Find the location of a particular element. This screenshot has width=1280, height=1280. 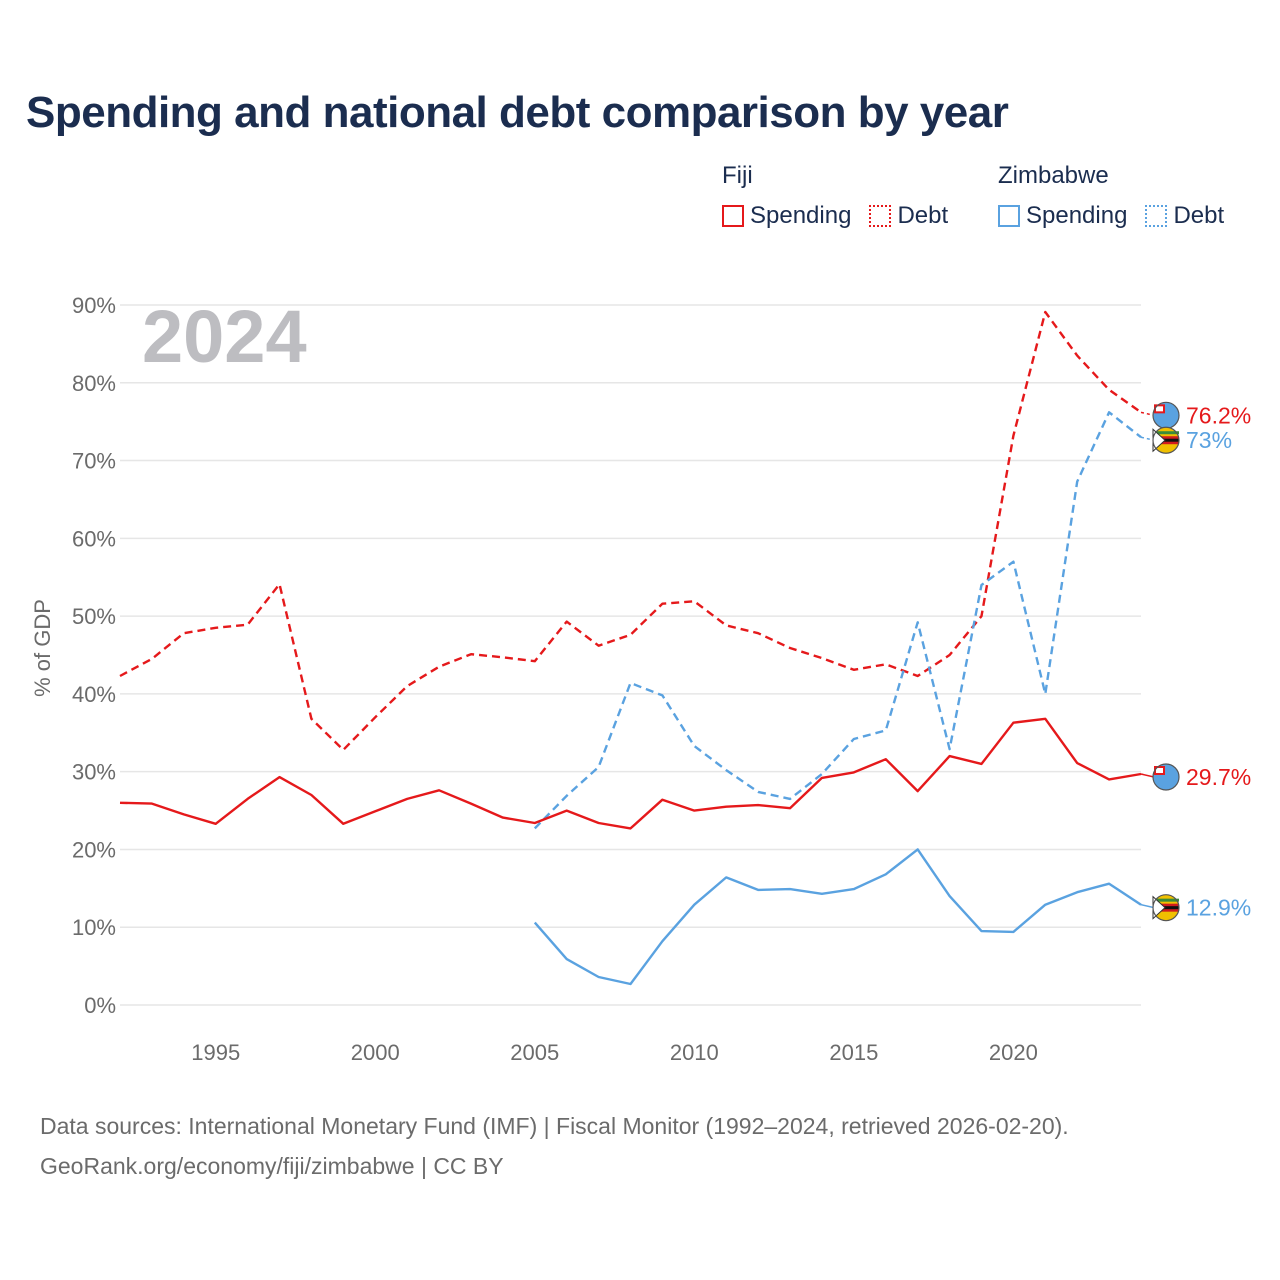

legend-group-name: Fiji is located at coordinates (737, 175).